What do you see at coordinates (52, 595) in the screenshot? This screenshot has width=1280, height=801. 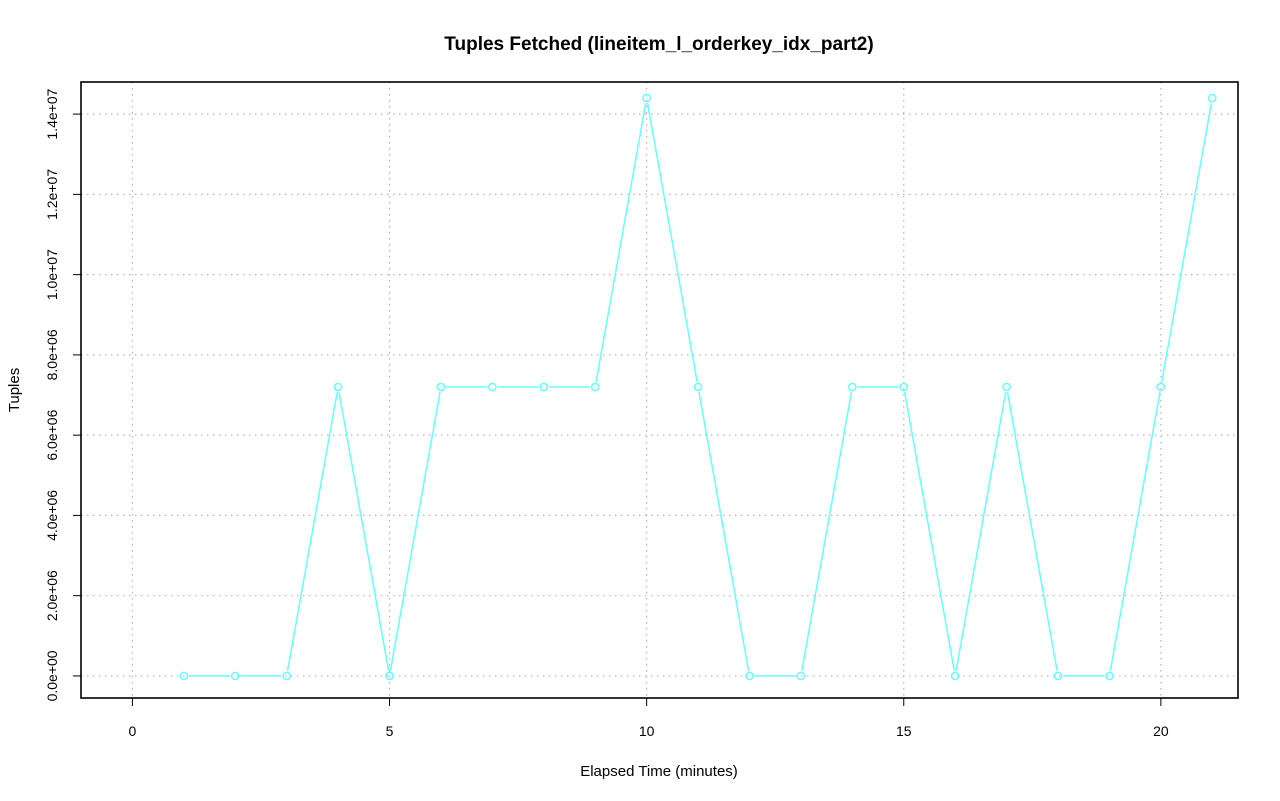 I see `y-tick-label: 2.0e+06` at bounding box center [52, 595].